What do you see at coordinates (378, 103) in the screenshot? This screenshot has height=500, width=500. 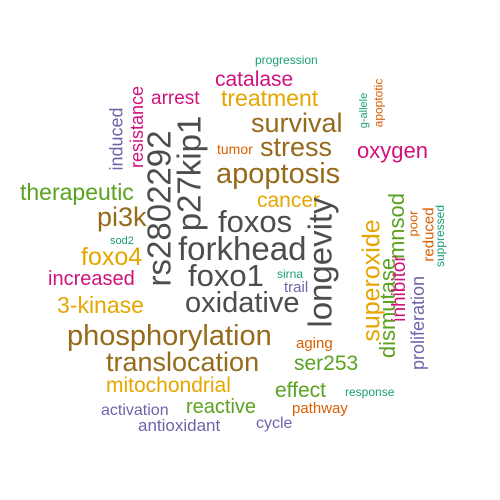 I see `word-apoptotic: apoptotic` at bounding box center [378, 103].